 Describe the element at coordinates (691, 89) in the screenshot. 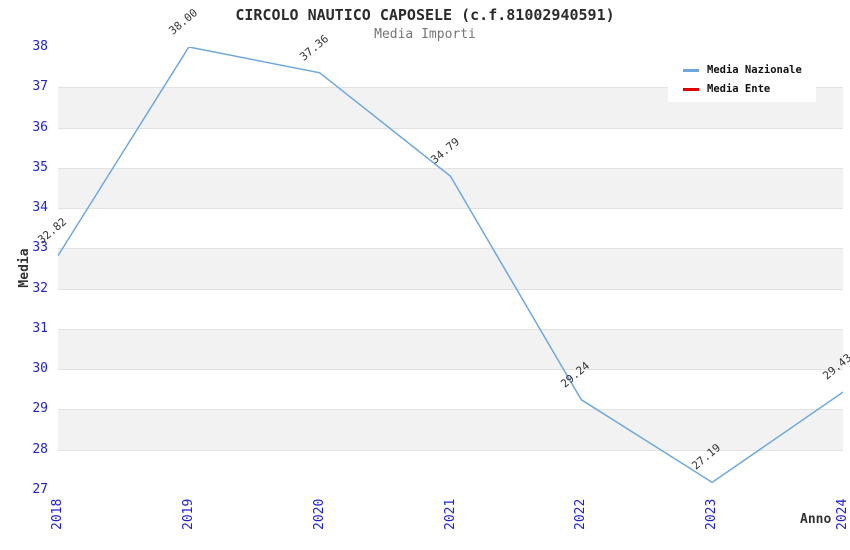

I see `media-ente-line-swatch` at that location.